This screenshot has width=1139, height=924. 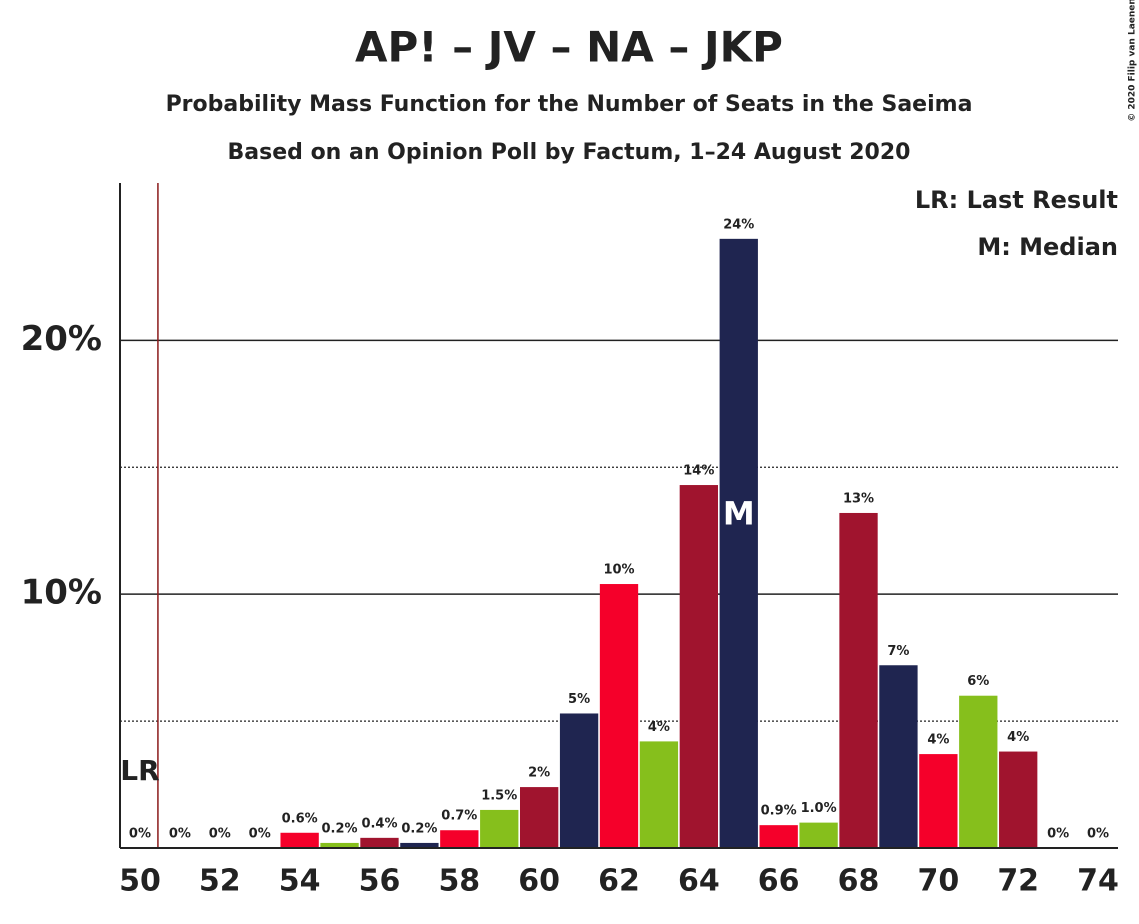 What do you see at coordinates (379, 823) in the screenshot?
I see `value-label: 0.4%` at bounding box center [379, 823].